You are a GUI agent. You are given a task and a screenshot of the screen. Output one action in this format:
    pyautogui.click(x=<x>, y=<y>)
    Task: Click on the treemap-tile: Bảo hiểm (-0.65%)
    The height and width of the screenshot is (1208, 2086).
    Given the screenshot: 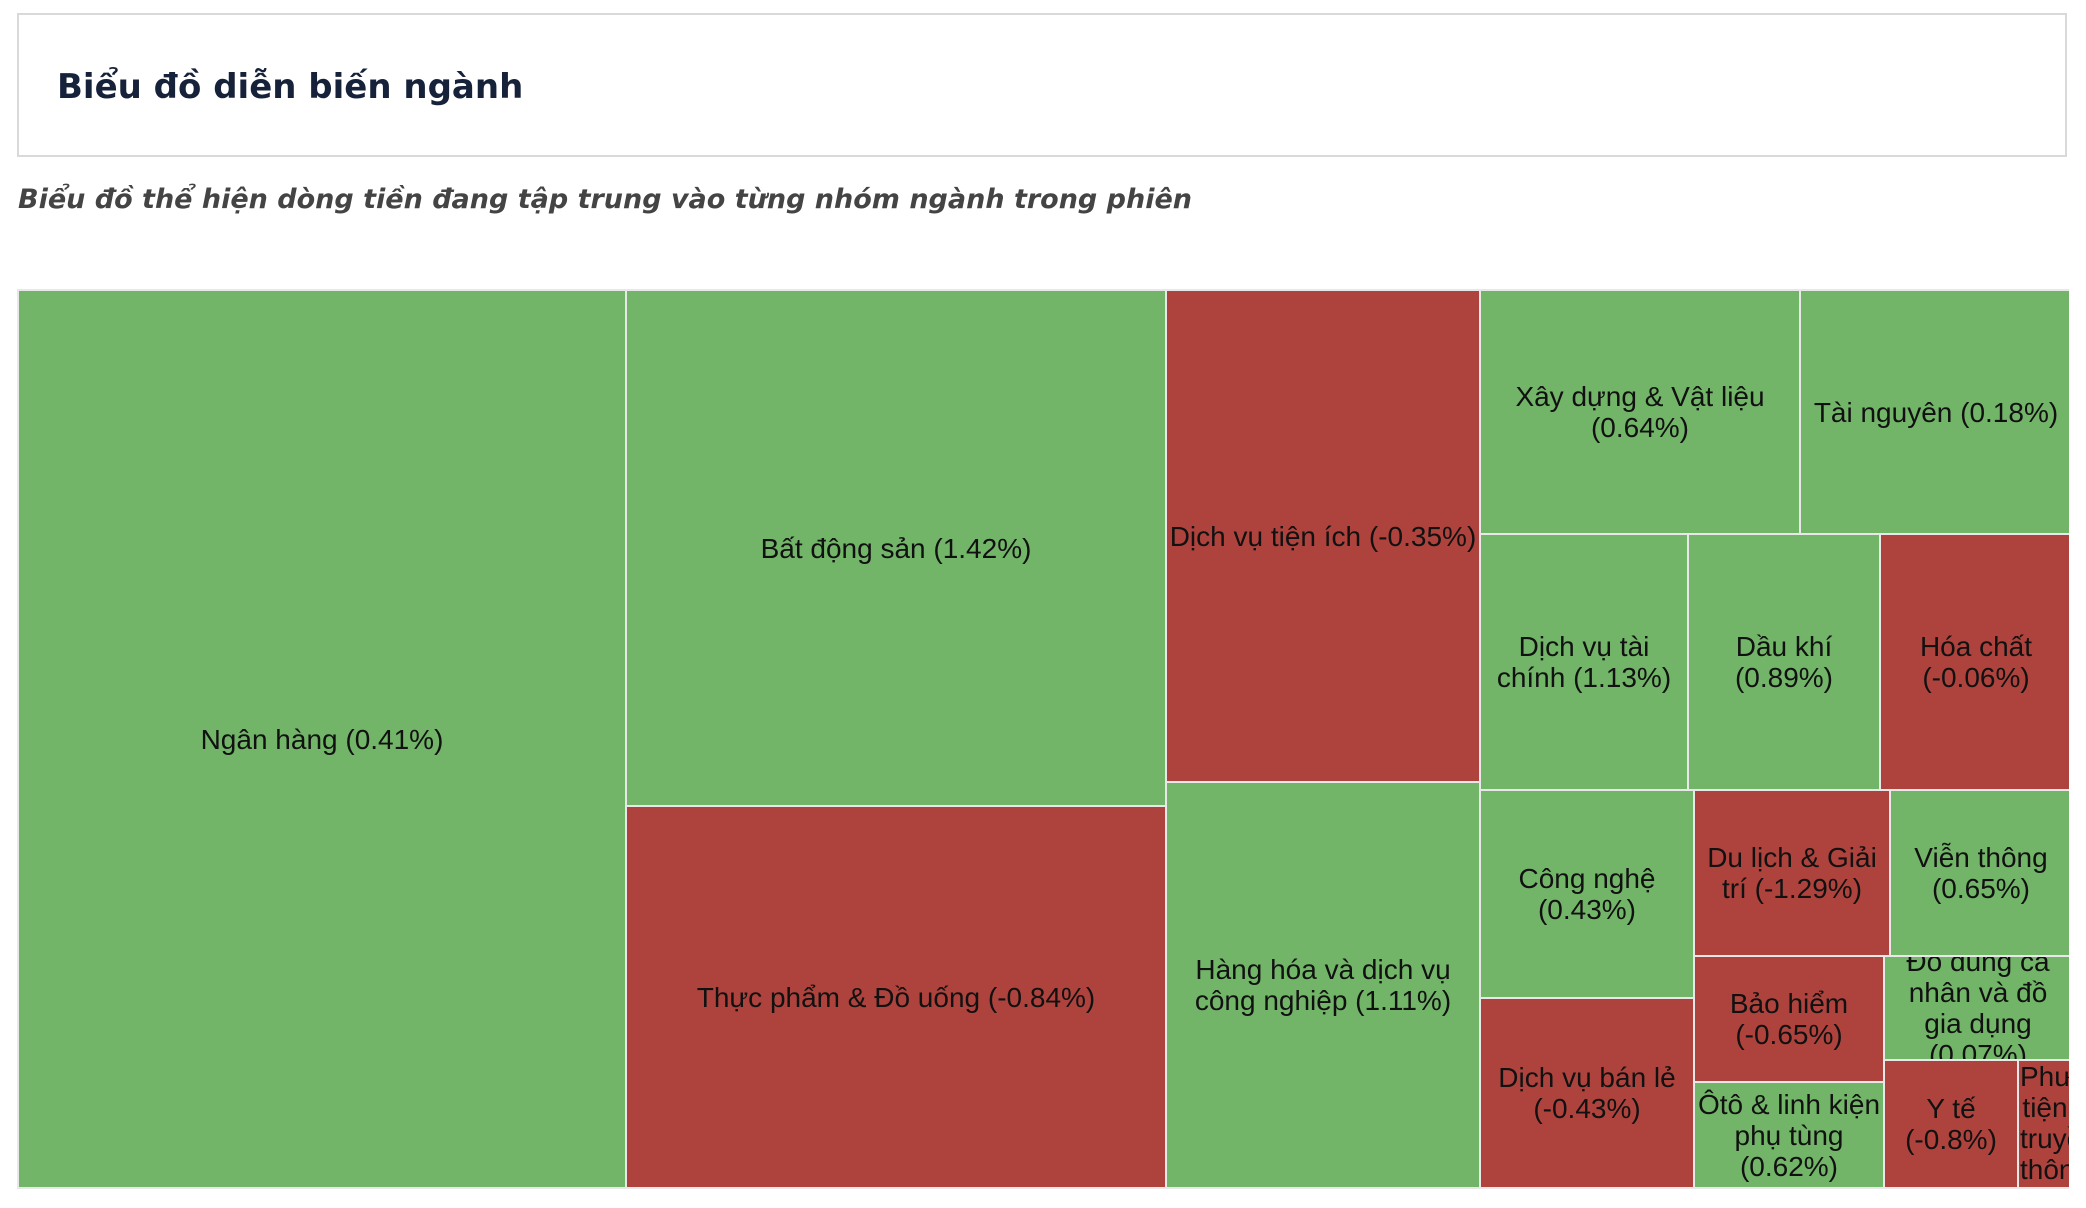 What is the action you would take?
    pyautogui.click(x=1789, y=1019)
    